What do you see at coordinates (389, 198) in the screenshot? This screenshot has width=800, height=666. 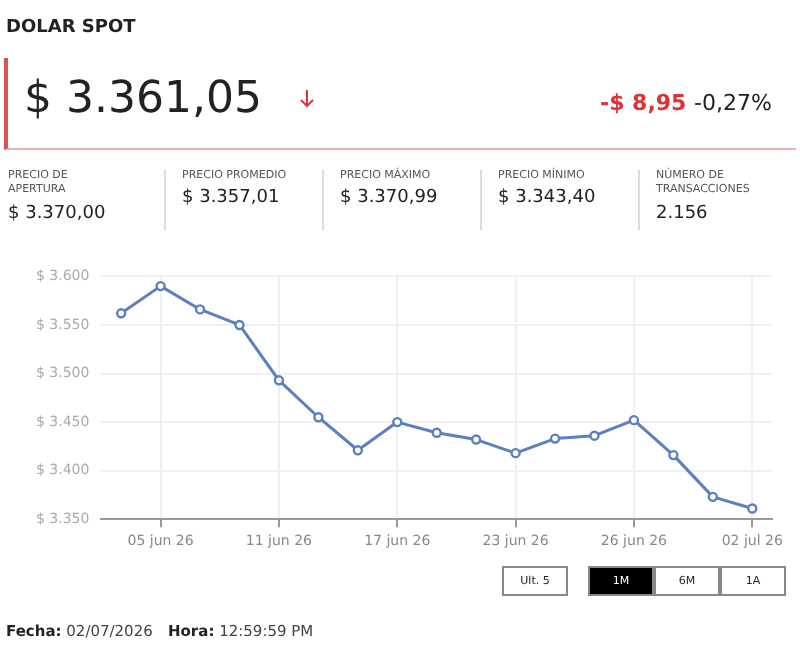 I see `text: $ 3.370,99` at bounding box center [389, 198].